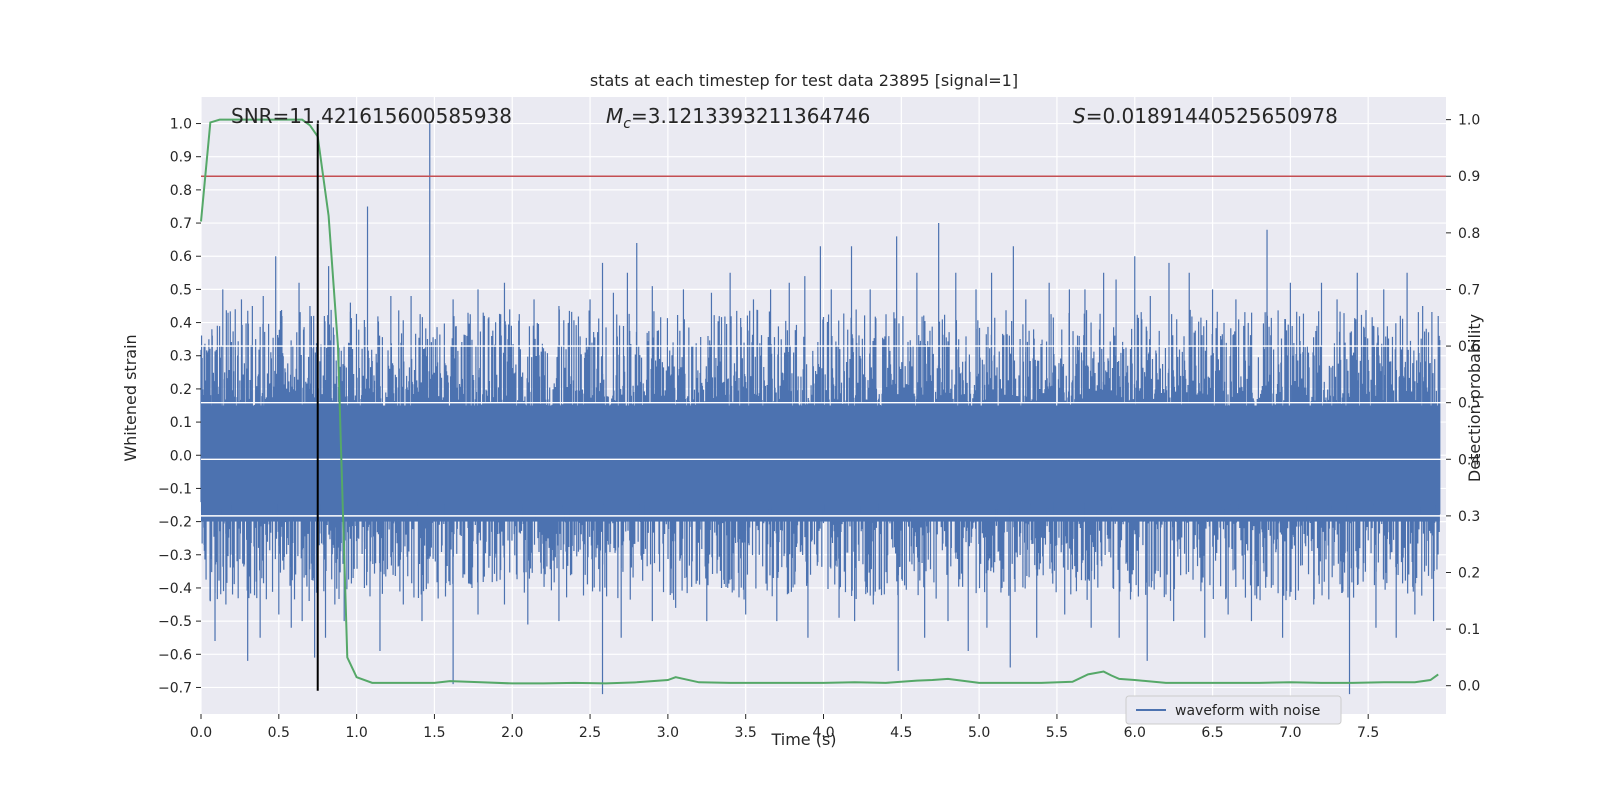  Describe the element at coordinates (130, 397) in the screenshot. I see `y-left-axis-label: Whitened strain` at that location.